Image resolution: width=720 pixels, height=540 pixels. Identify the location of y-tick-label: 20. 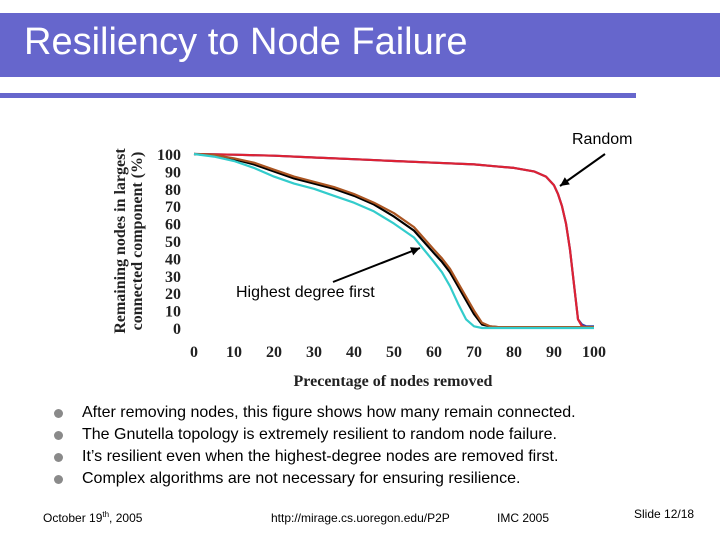
(173, 294).